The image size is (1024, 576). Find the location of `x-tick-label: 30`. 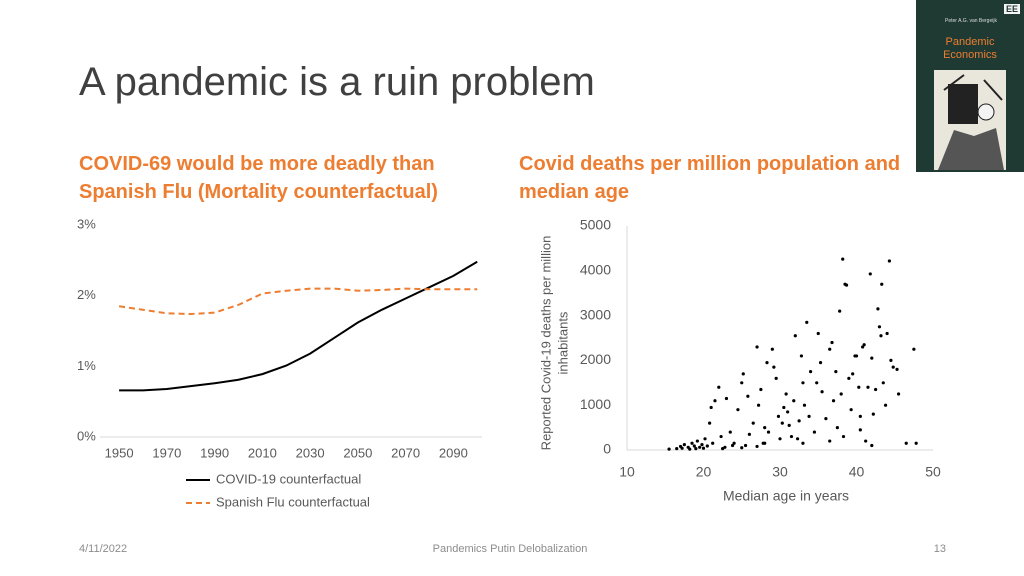

x-tick-label: 30 is located at coordinates (780, 472).